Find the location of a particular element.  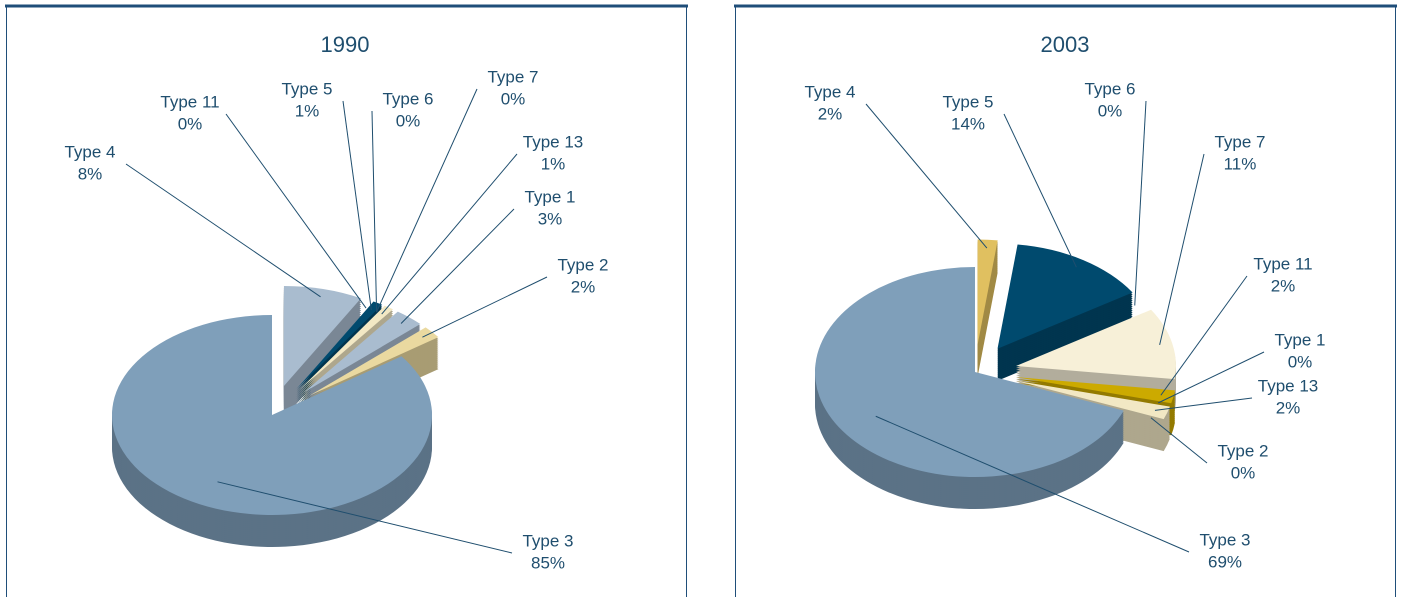

slice-value-label: 14% is located at coordinates (968, 123).